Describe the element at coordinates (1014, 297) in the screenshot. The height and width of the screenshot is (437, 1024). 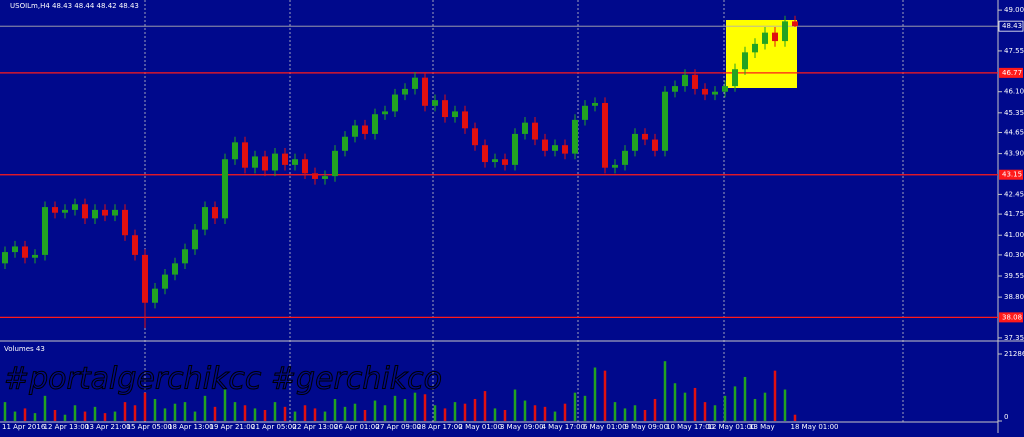
I see `y-tick-label: 38.80` at that location.